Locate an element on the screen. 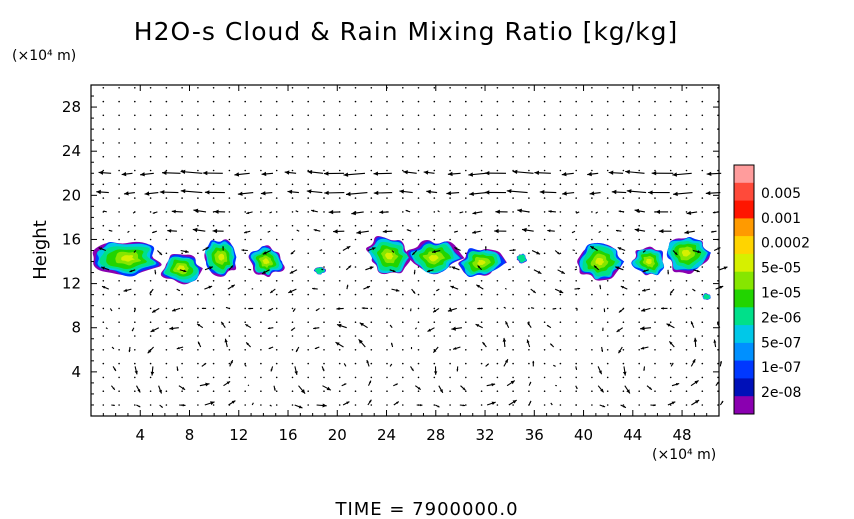 This screenshot has height=519, width=854. cloud-contour is located at coordinates (686, 253).